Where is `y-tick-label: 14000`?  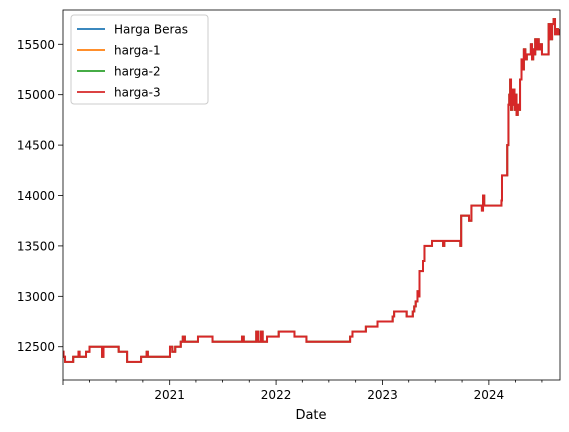 y-tick-label: 14000 is located at coordinates (36, 196).